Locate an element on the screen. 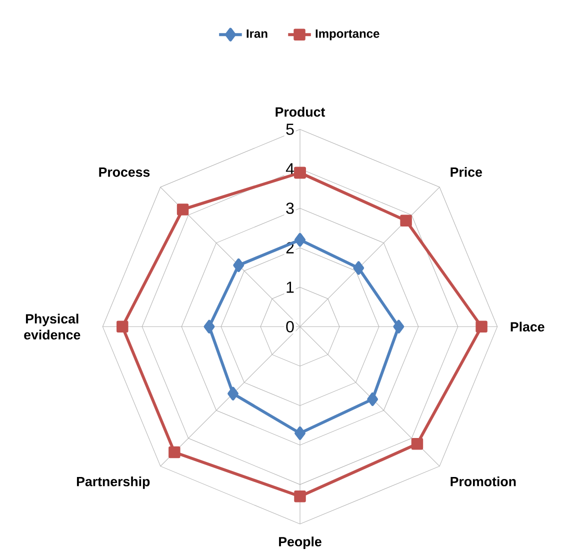 Image resolution: width=570 pixels, height=553 pixels. spoke-label: Process is located at coordinates (124, 172).